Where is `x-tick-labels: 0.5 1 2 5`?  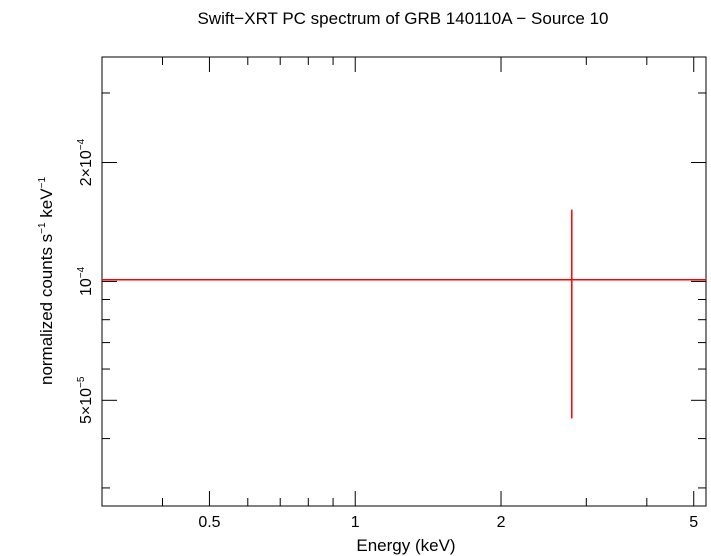 x-tick-labels: 0.5 1 2 5 is located at coordinates (448, 522).